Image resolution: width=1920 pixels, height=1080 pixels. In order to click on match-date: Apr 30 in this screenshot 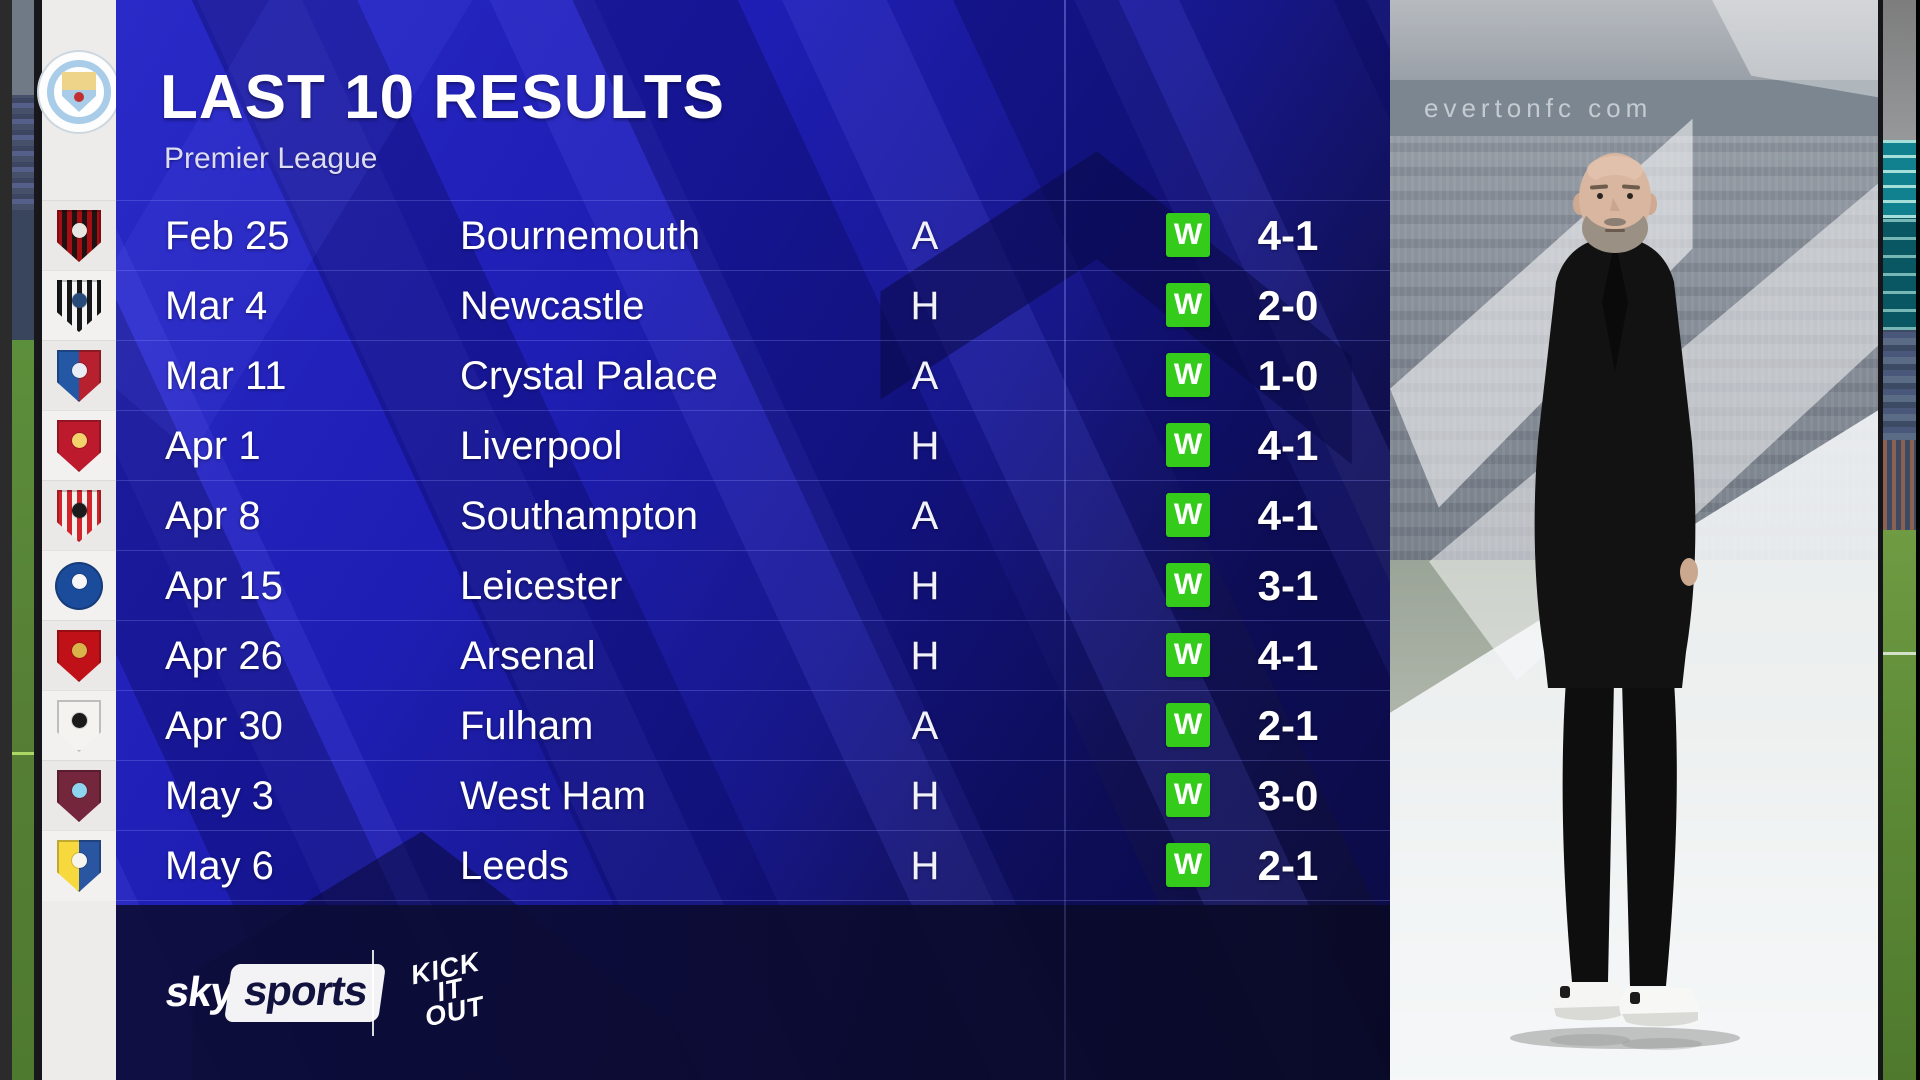, I will do `click(224, 726)`.